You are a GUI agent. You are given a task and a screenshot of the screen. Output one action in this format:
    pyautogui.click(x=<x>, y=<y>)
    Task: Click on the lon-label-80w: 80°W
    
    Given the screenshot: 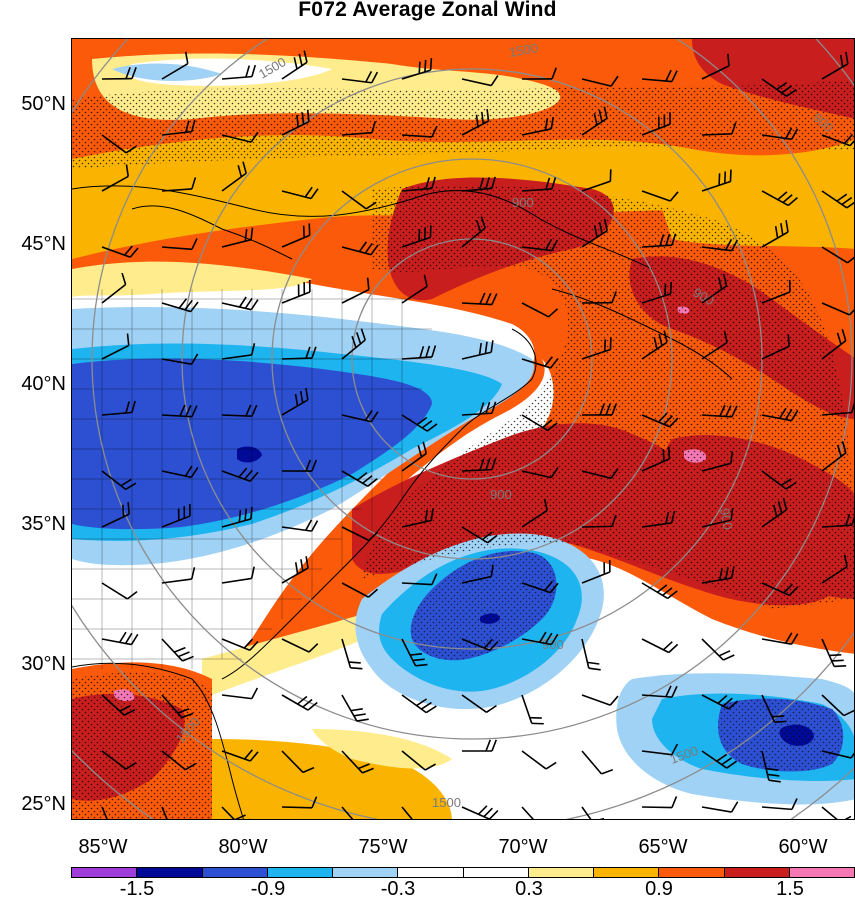 What is the action you would take?
    pyautogui.click(x=243, y=847)
    